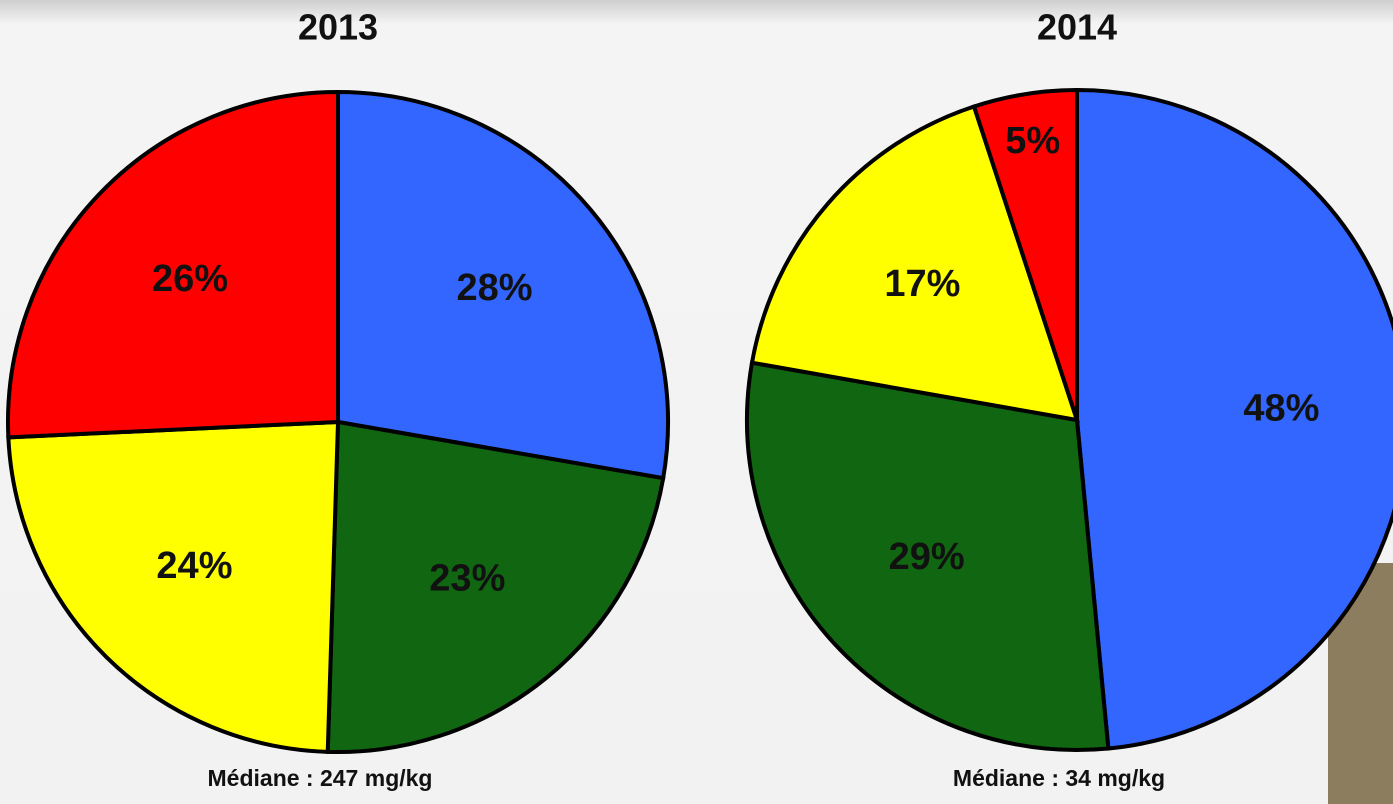 This screenshot has width=1393, height=804. Describe the element at coordinates (467, 579) in the screenshot. I see `data-label: 23%` at that location.